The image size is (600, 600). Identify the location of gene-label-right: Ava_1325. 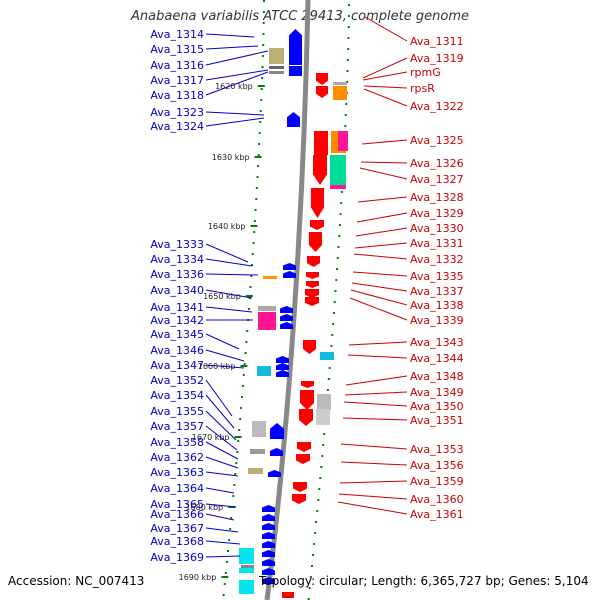
(437, 140).